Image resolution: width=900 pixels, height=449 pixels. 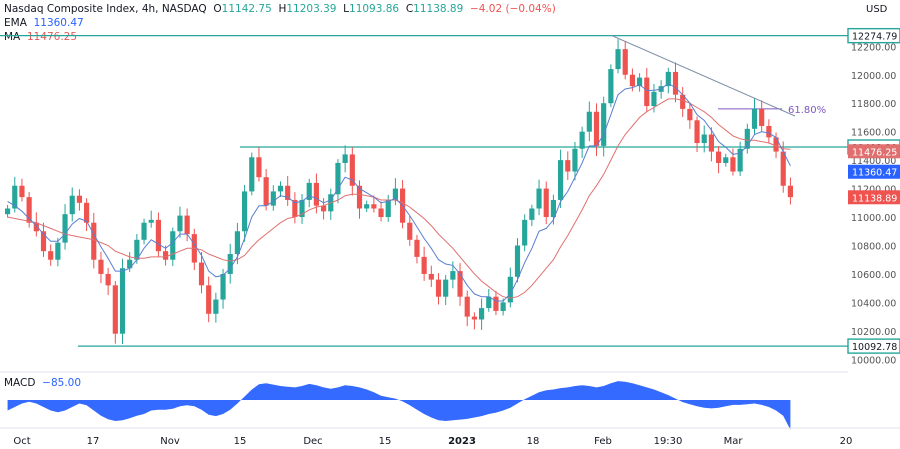 I want to click on trend-line, so click(x=703, y=76).